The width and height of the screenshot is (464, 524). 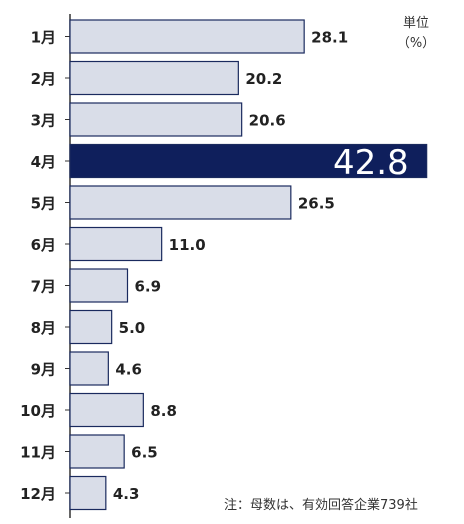 What do you see at coordinates (43, 121) in the screenshot?
I see `category-label: 3月` at bounding box center [43, 121].